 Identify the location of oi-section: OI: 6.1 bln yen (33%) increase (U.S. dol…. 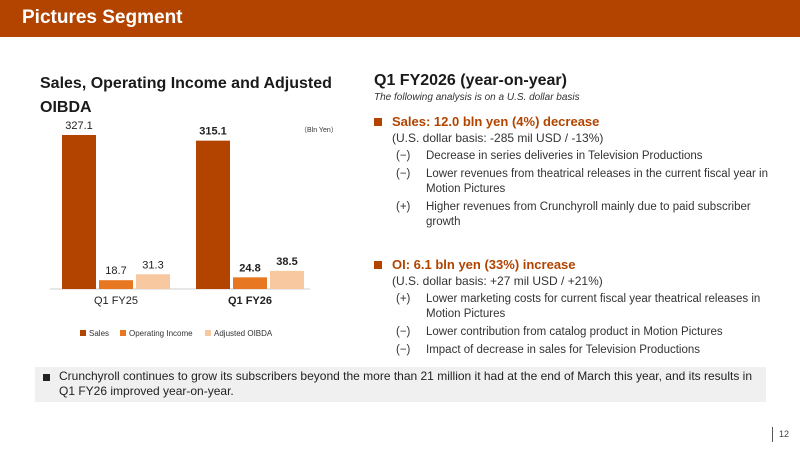
(574, 307).